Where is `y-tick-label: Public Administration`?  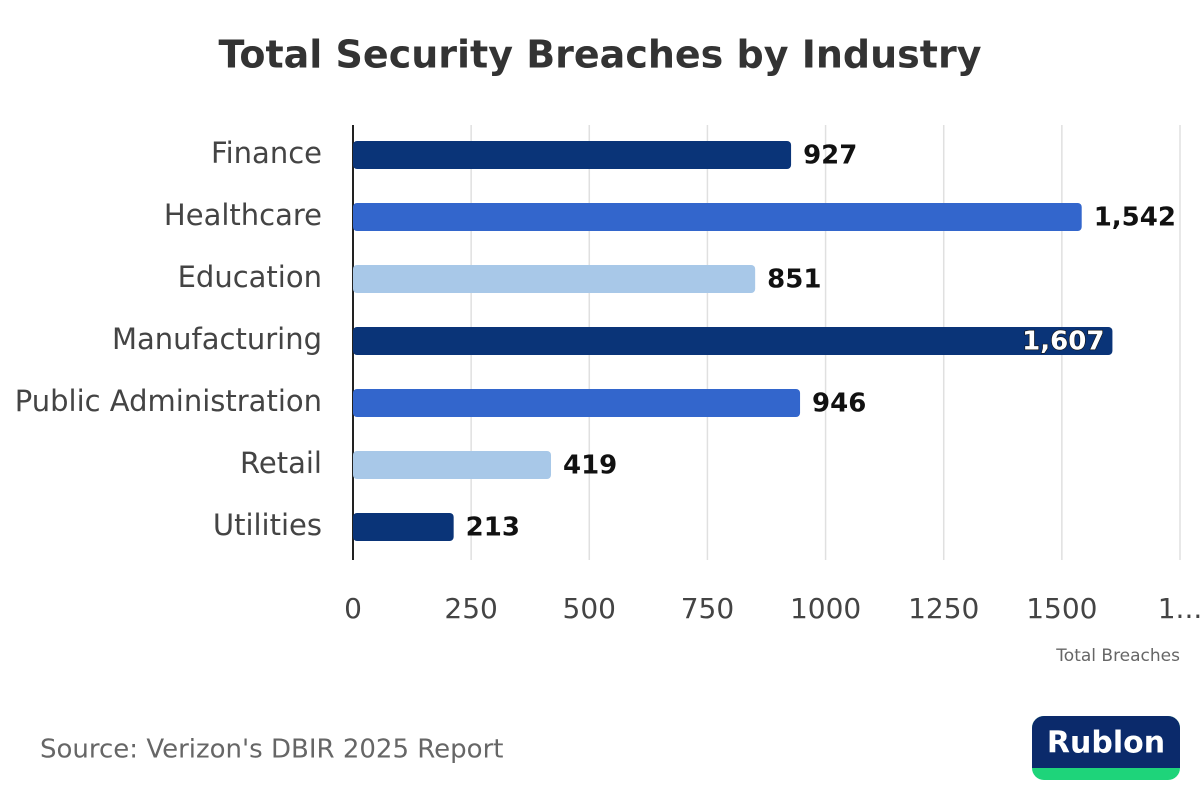
y-tick-label: Public Administration is located at coordinates (168, 401).